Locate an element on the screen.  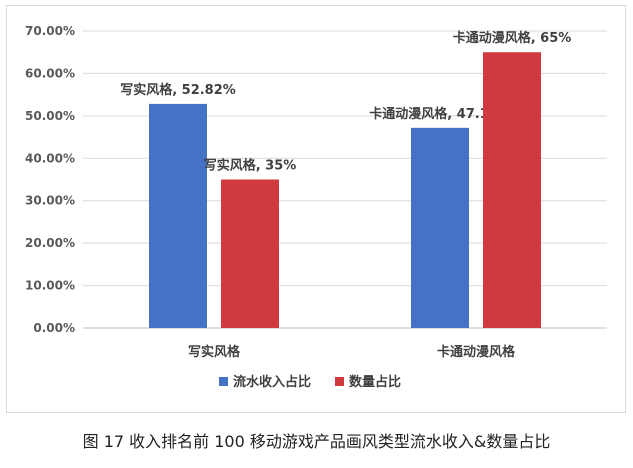
x-category-label: 卡通动漫风格 is located at coordinates (476, 352).